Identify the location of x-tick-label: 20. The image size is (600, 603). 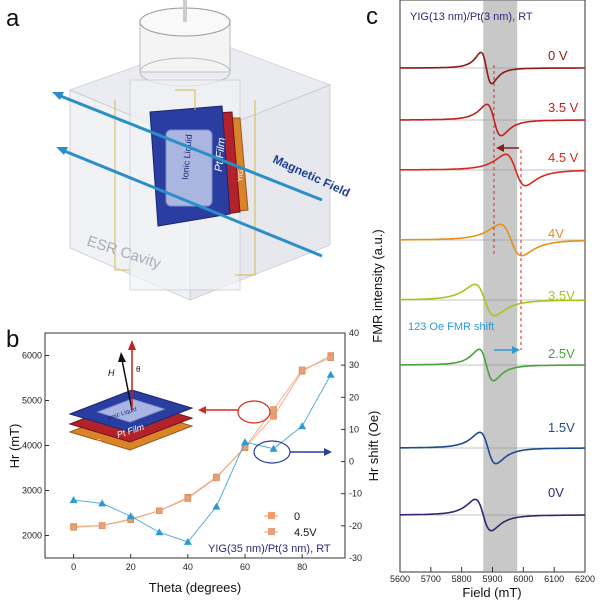
(131, 567).